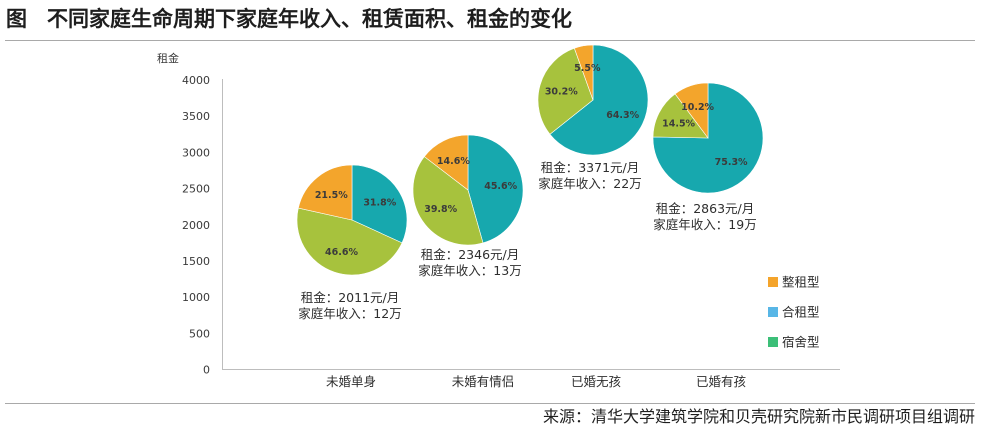 Image resolution: width=982 pixels, height=431 pixels. What do you see at coordinates (474, 254) in the screenshot?
I see `rent-value: 2346` at bounding box center [474, 254].